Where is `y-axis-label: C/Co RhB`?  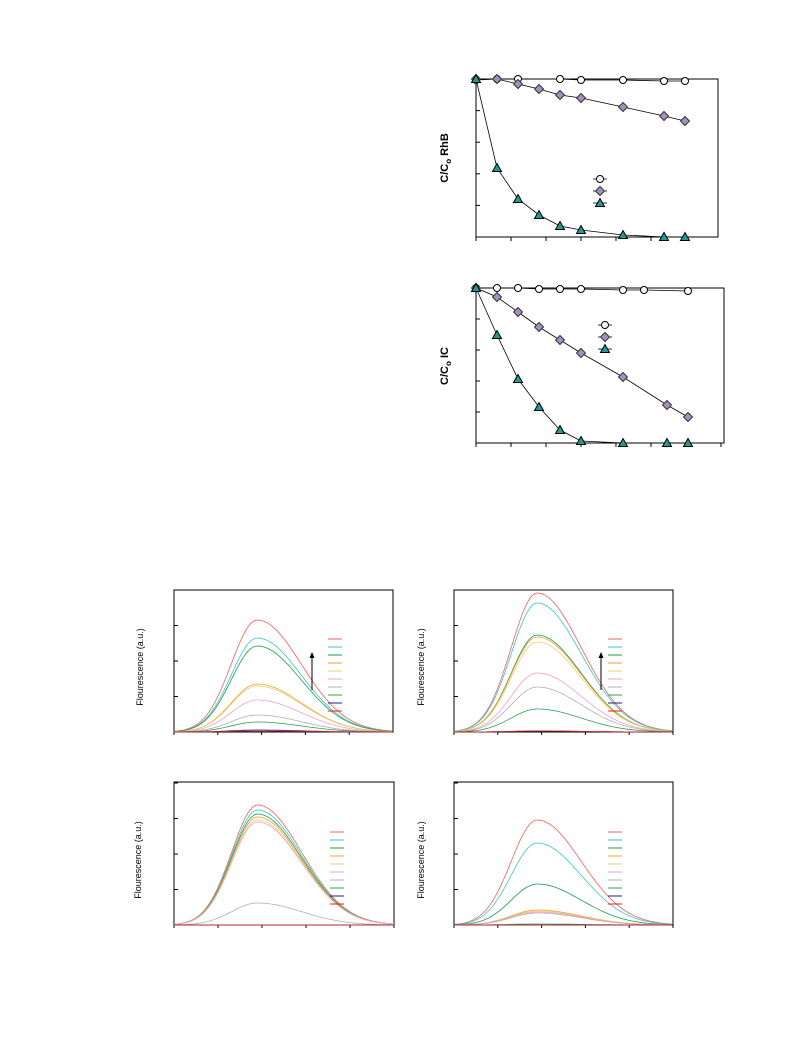 y-axis-label: C/Co RhB is located at coordinates (446, 158).